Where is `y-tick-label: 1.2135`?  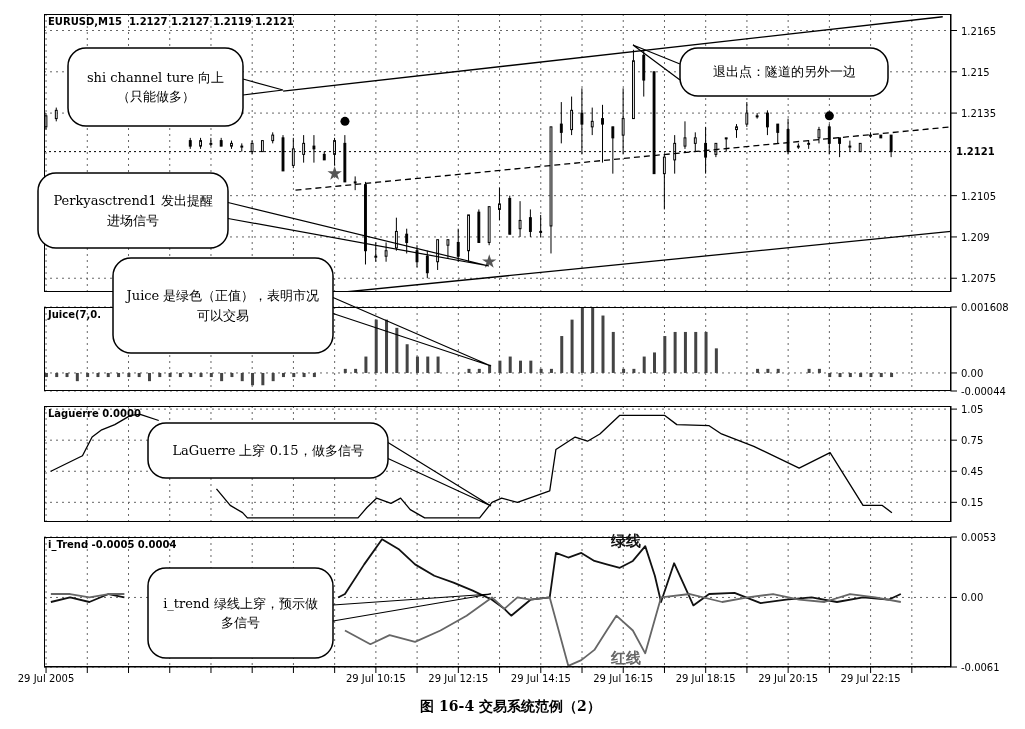
y-tick-label: 1.2135 is located at coordinates (978, 114).